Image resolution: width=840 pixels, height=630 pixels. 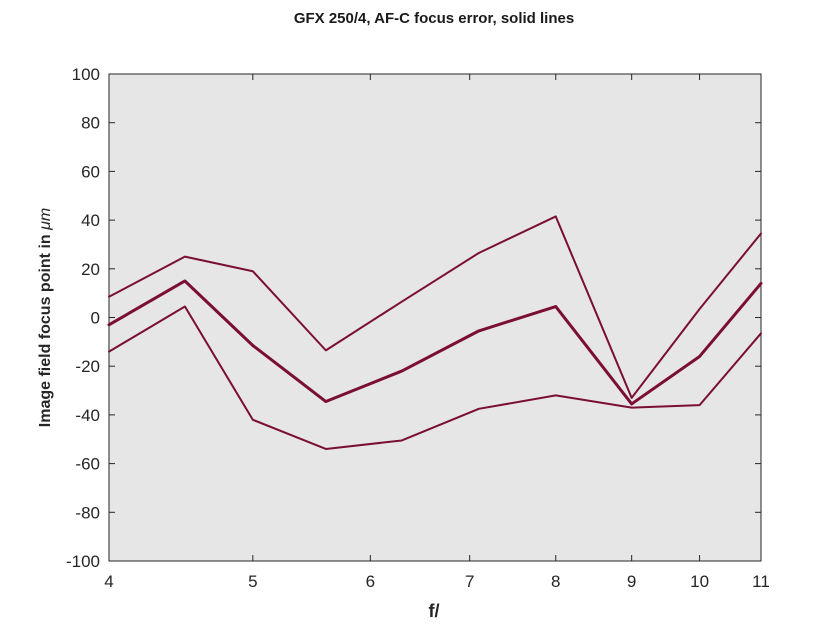 What do you see at coordinates (90, 269) in the screenshot?
I see `y-tick-label: 20` at bounding box center [90, 269].